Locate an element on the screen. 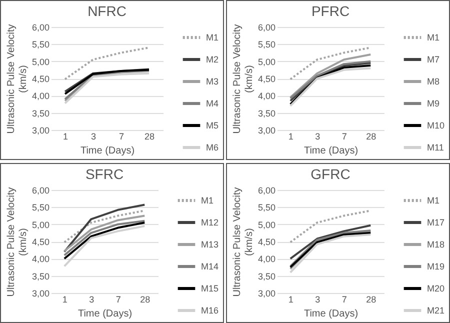  legend-label: M7 is located at coordinates (433, 59).